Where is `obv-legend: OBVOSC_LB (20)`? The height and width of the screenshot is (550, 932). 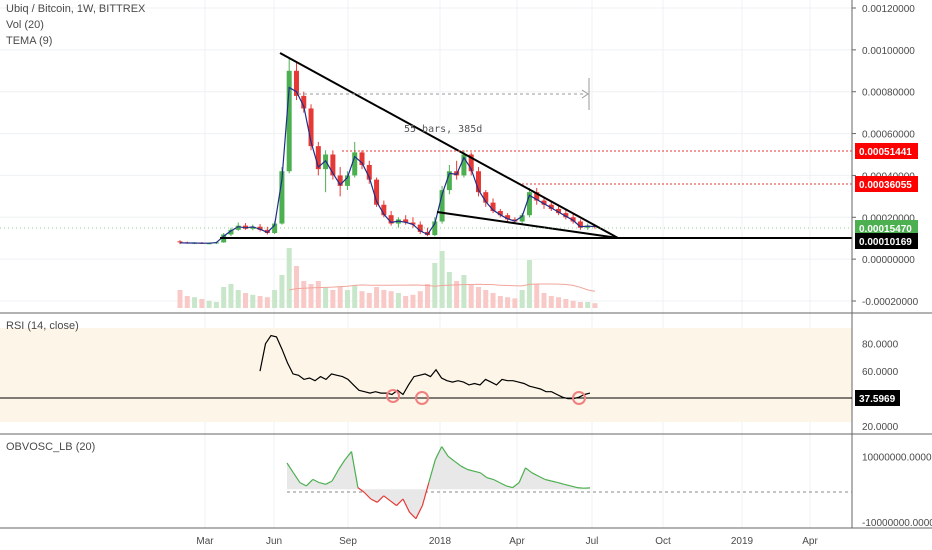 obv-legend: OBVOSC_LB (20) is located at coordinates (51, 447).